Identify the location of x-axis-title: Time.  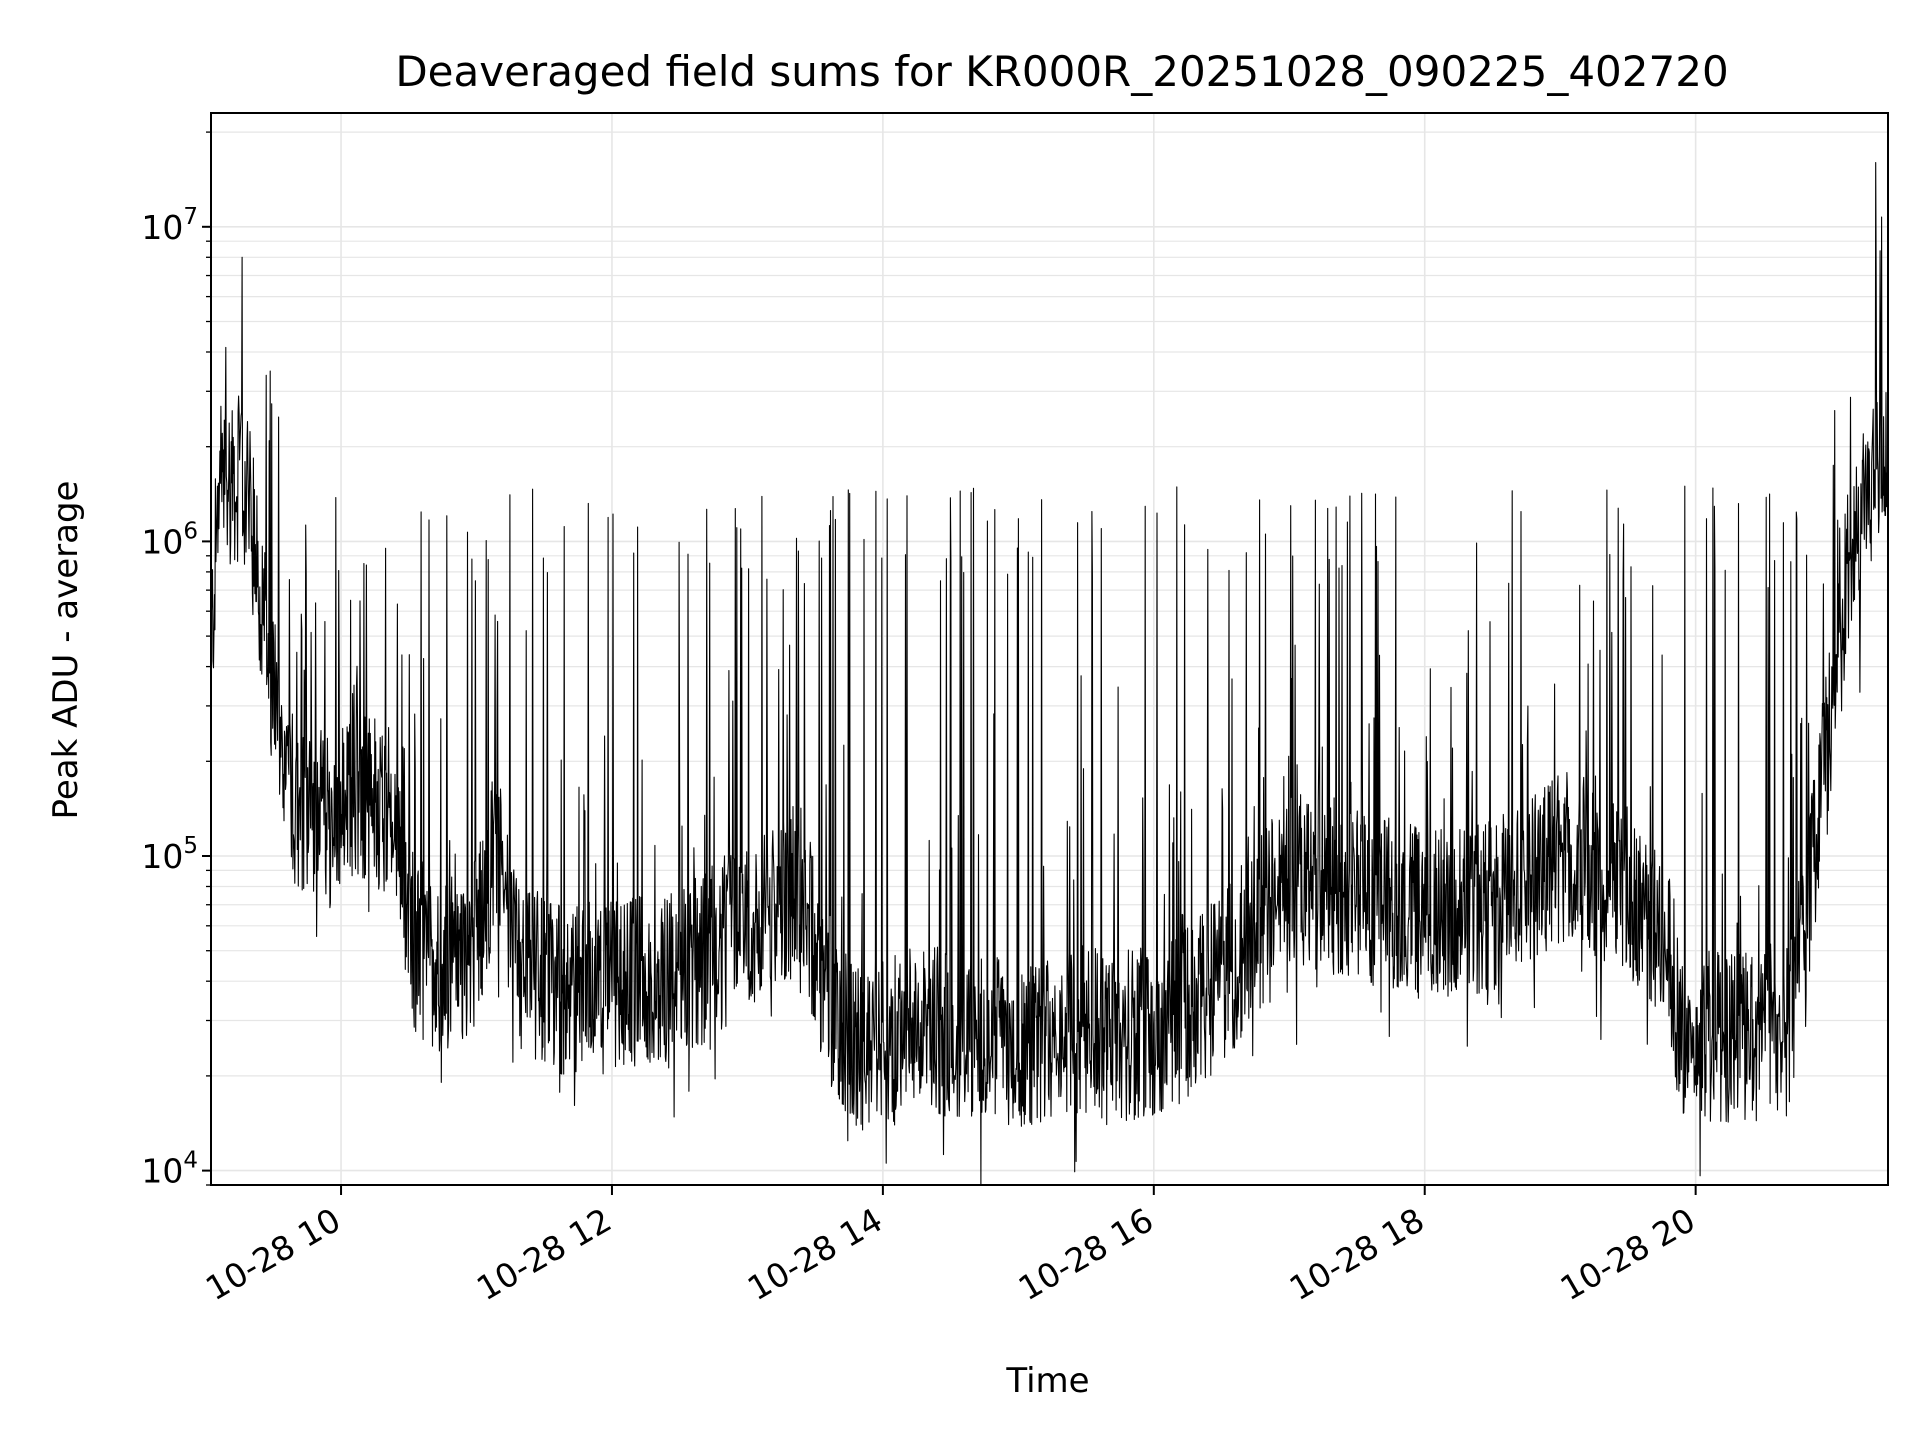
(1047, 1381).